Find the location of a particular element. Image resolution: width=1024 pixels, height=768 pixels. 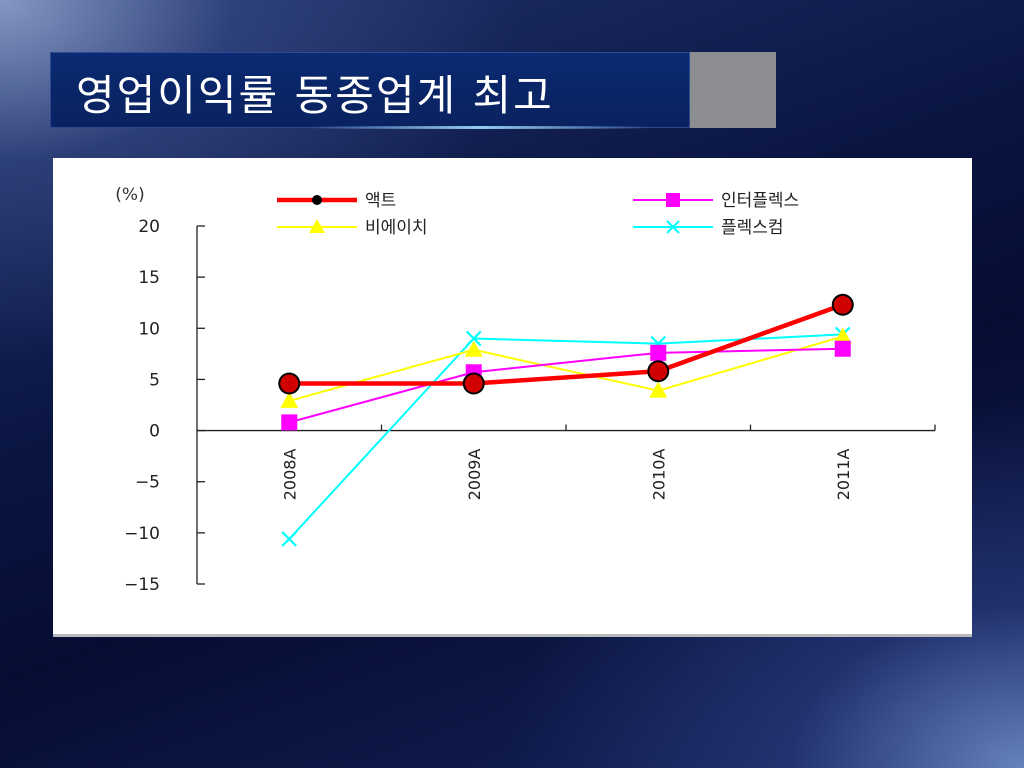

x-tick-label: 2010A is located at coordinates (658, 475).